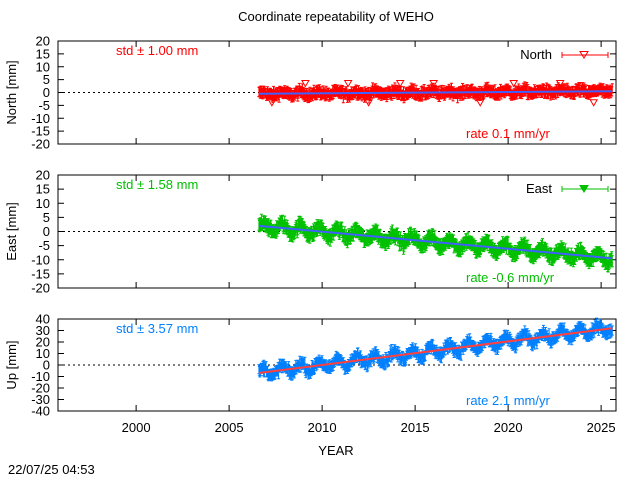 The width and height of the screenshot is (640, 480). Describe the element at coordinates (369, 427) in the screenshot. I see `x-axis: 2000 2005 2010 2015 2020 2025` at that location.